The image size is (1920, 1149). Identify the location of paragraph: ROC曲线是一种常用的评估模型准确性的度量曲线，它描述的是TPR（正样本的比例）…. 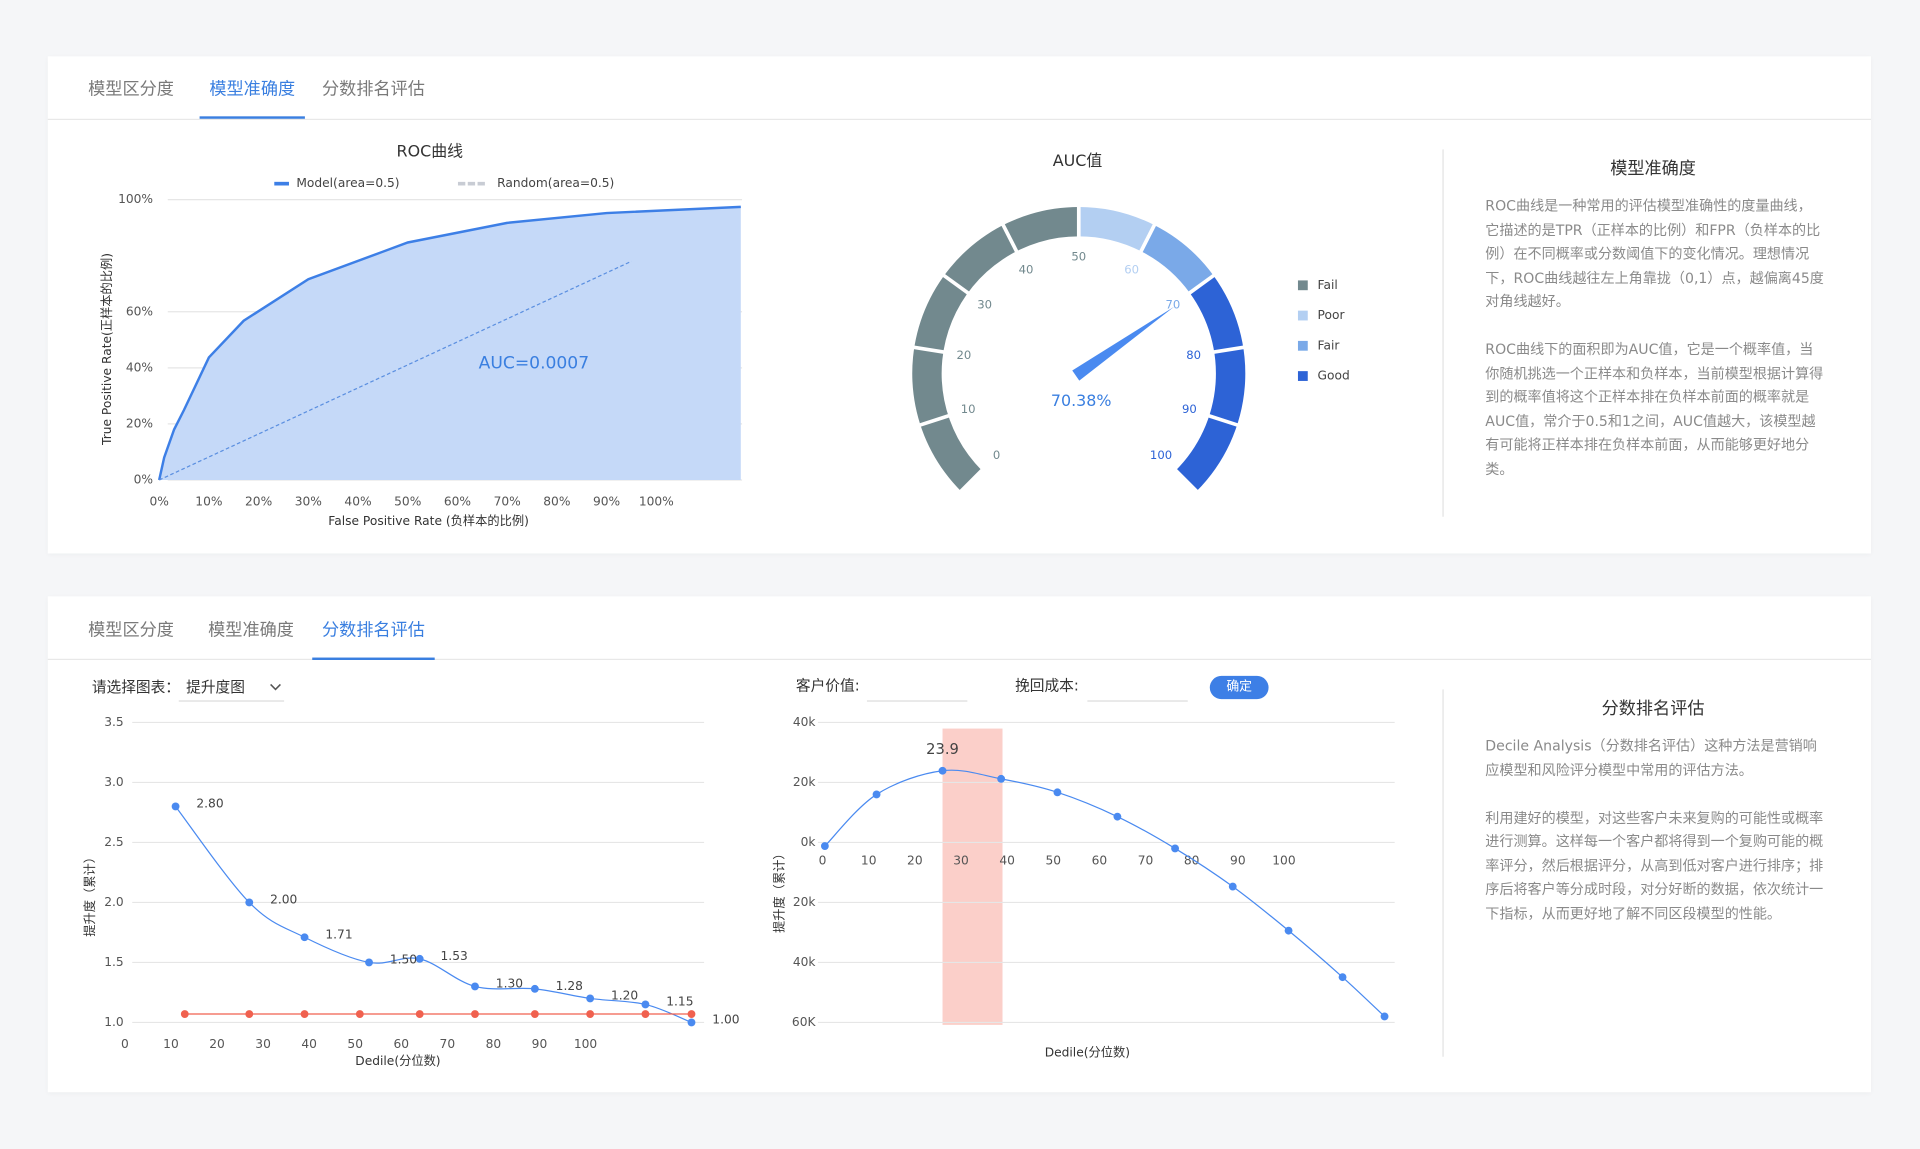
(1654, 253).